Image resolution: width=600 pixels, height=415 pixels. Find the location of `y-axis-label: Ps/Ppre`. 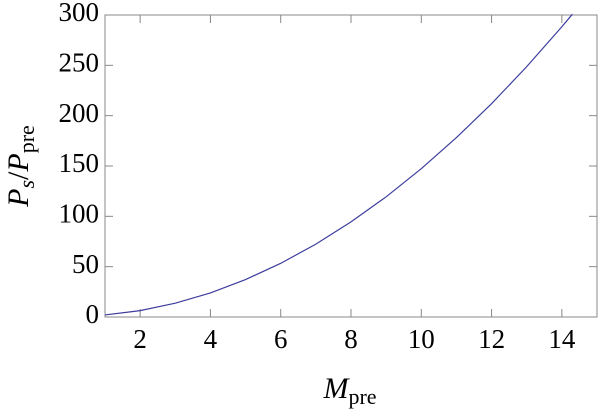

y-axis-label: Ps/Ppre is located at coordinates (20, 166).